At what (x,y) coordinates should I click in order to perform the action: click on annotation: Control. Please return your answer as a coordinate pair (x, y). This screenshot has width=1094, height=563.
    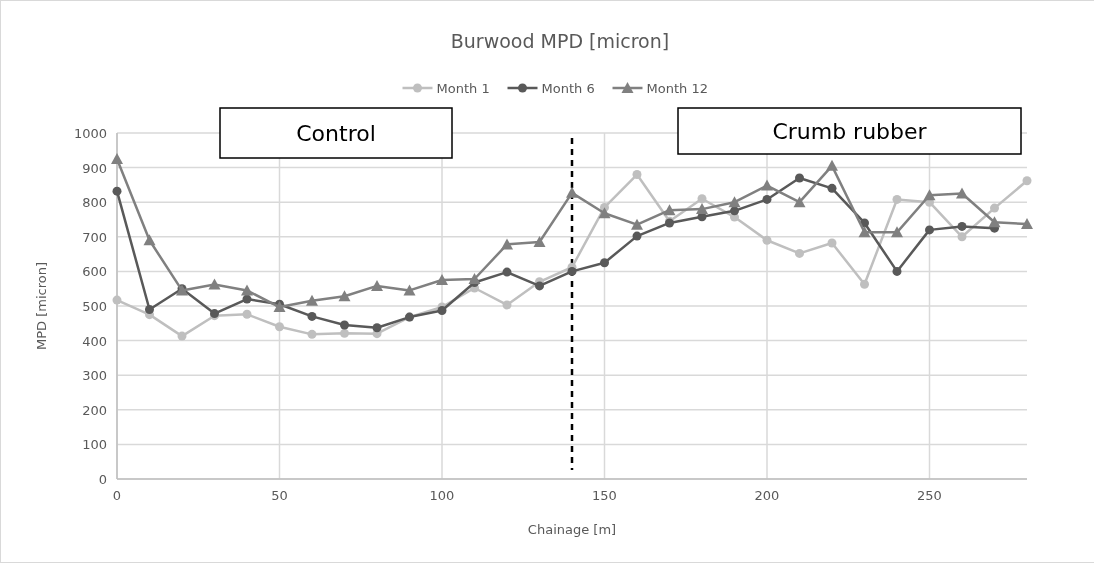
    Looking at the image, I should click on (336, 133).